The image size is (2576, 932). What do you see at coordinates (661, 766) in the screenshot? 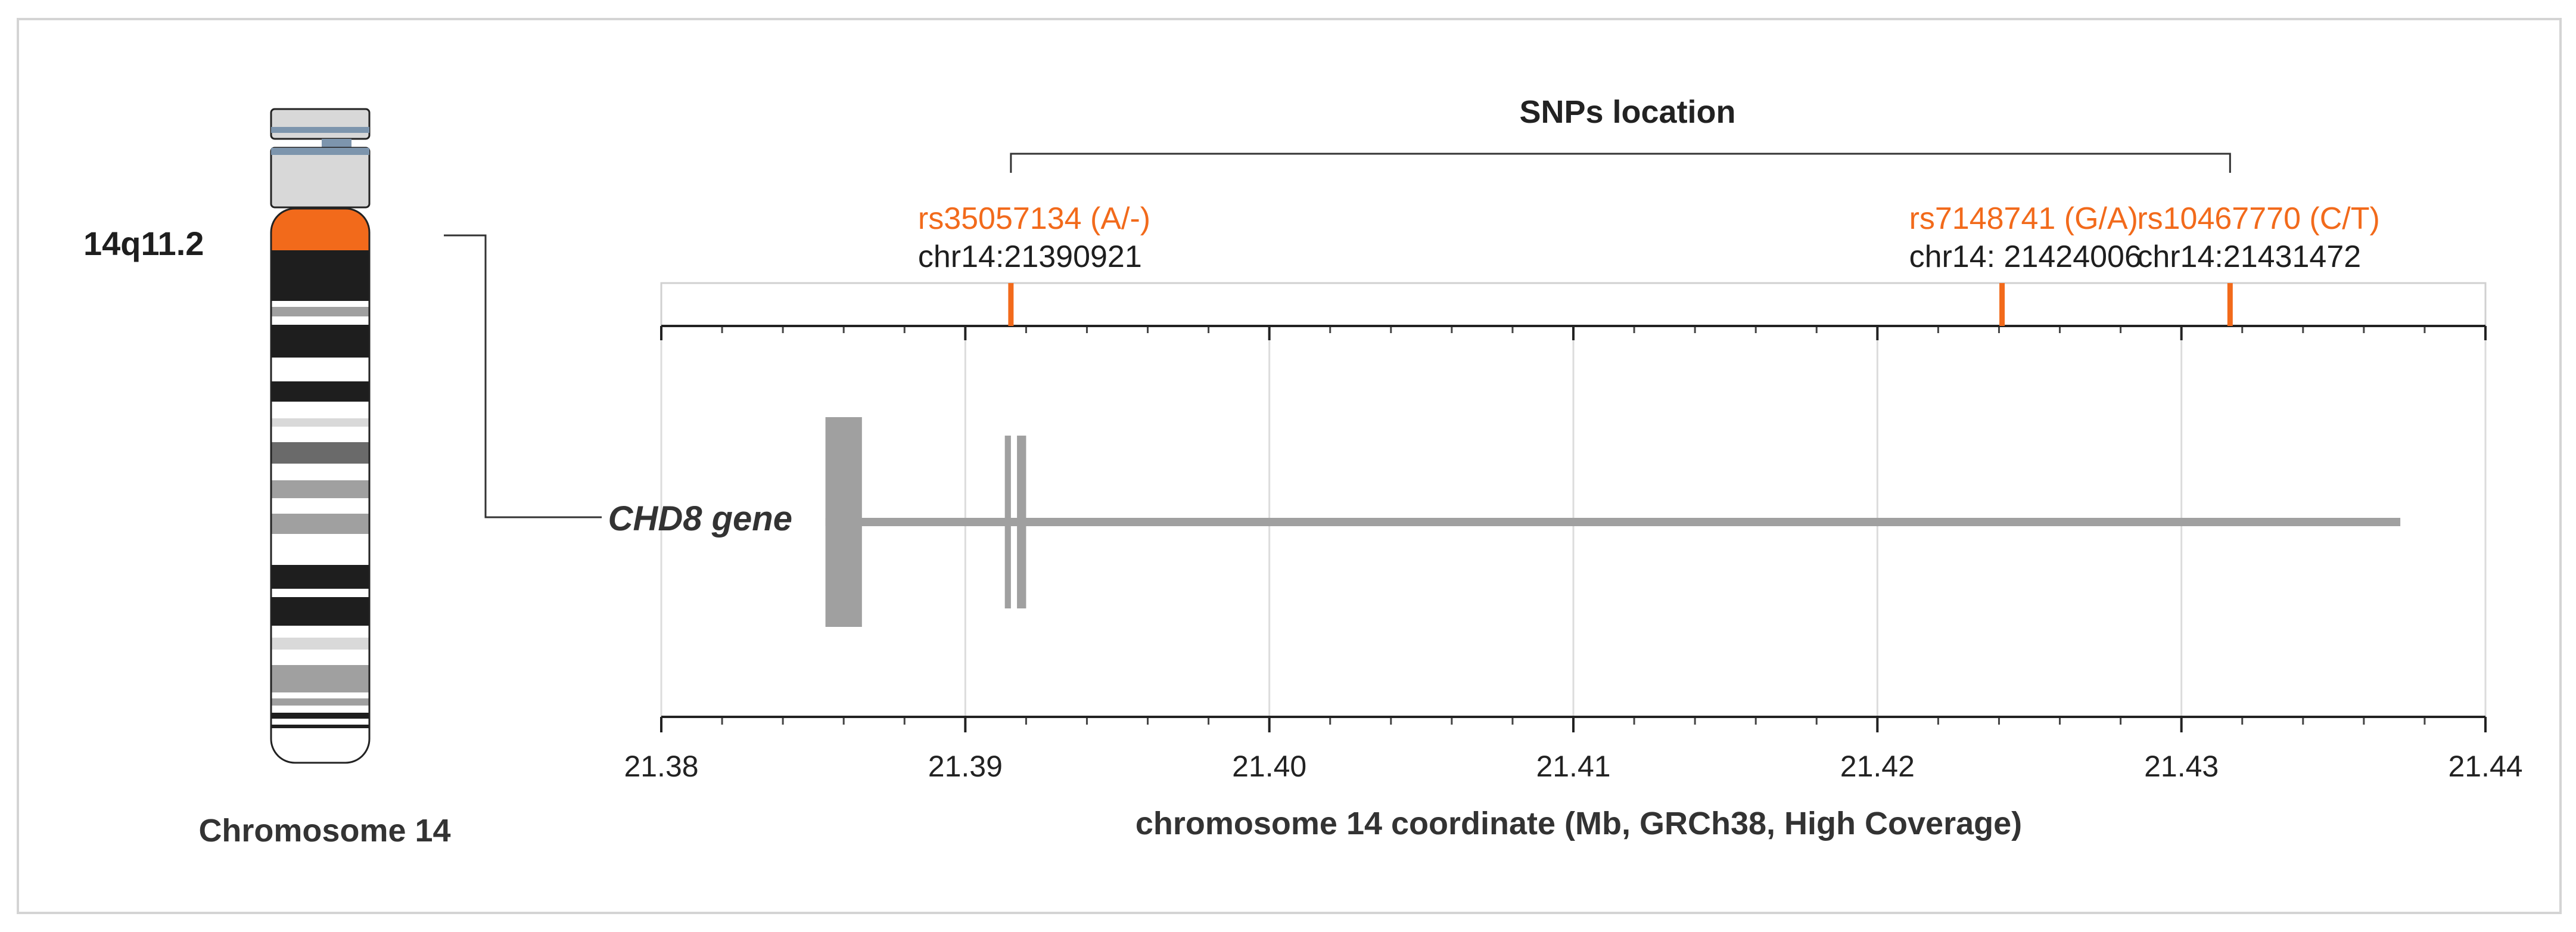
I see `x-tick-label: 21.38` at bounding box center [661, 766].